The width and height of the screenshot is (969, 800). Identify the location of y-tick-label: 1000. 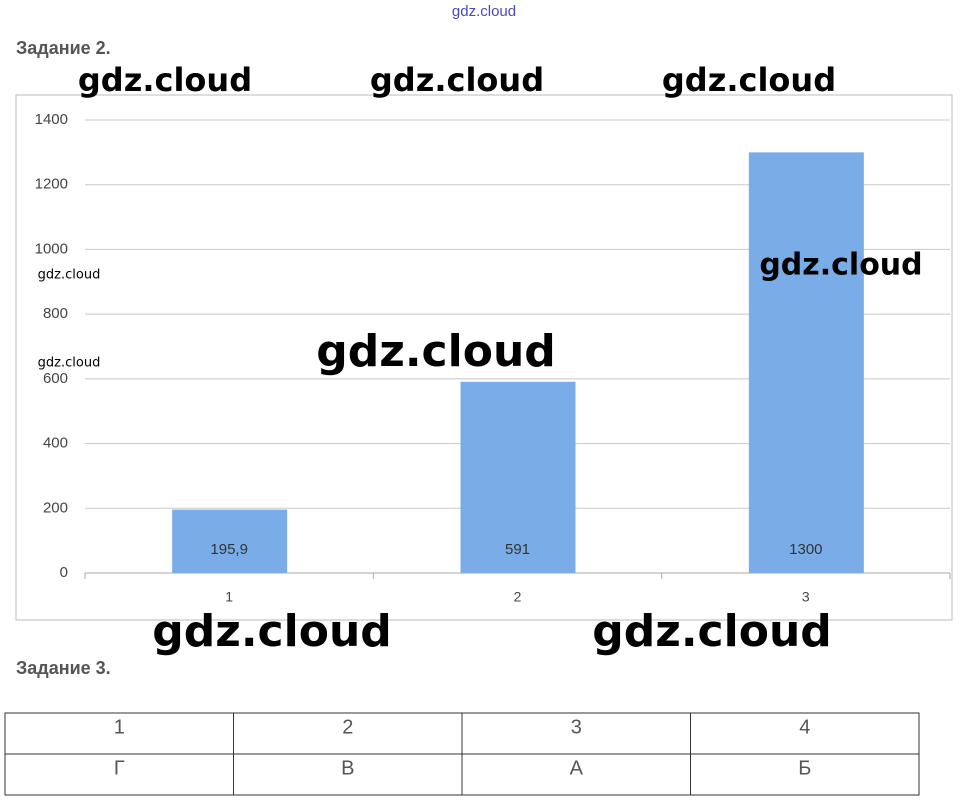
(51, 248).